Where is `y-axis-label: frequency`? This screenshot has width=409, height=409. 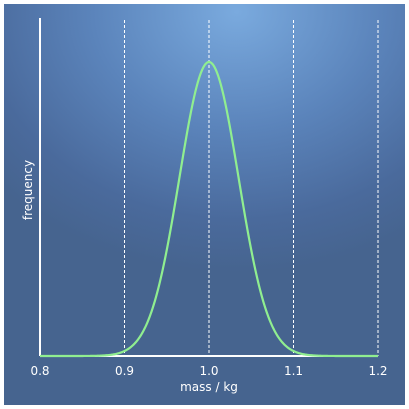
y-axis-label: frequency is located at coordinates (28, 190).